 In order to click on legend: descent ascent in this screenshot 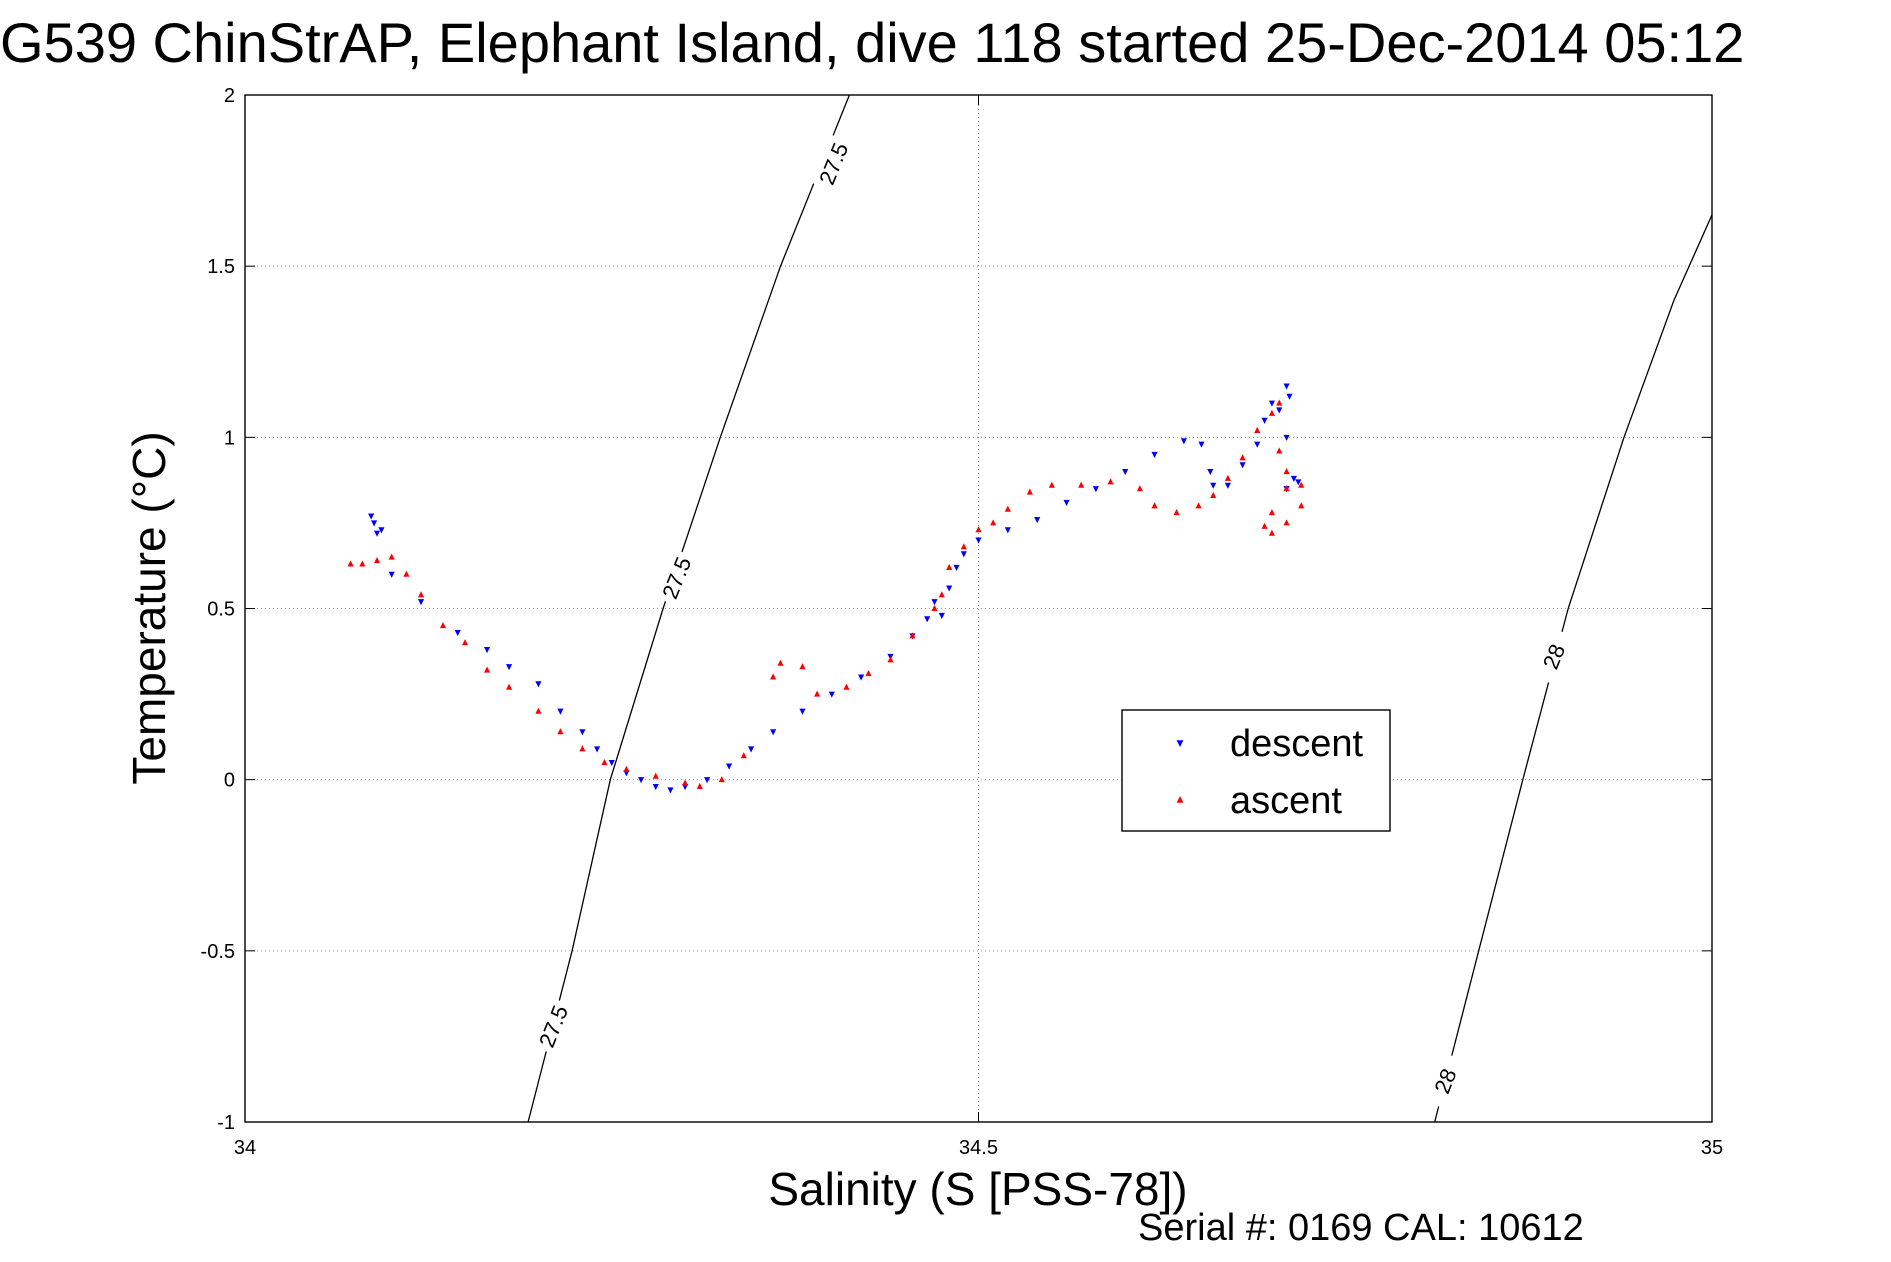, I will do `click(1256, 770)`.